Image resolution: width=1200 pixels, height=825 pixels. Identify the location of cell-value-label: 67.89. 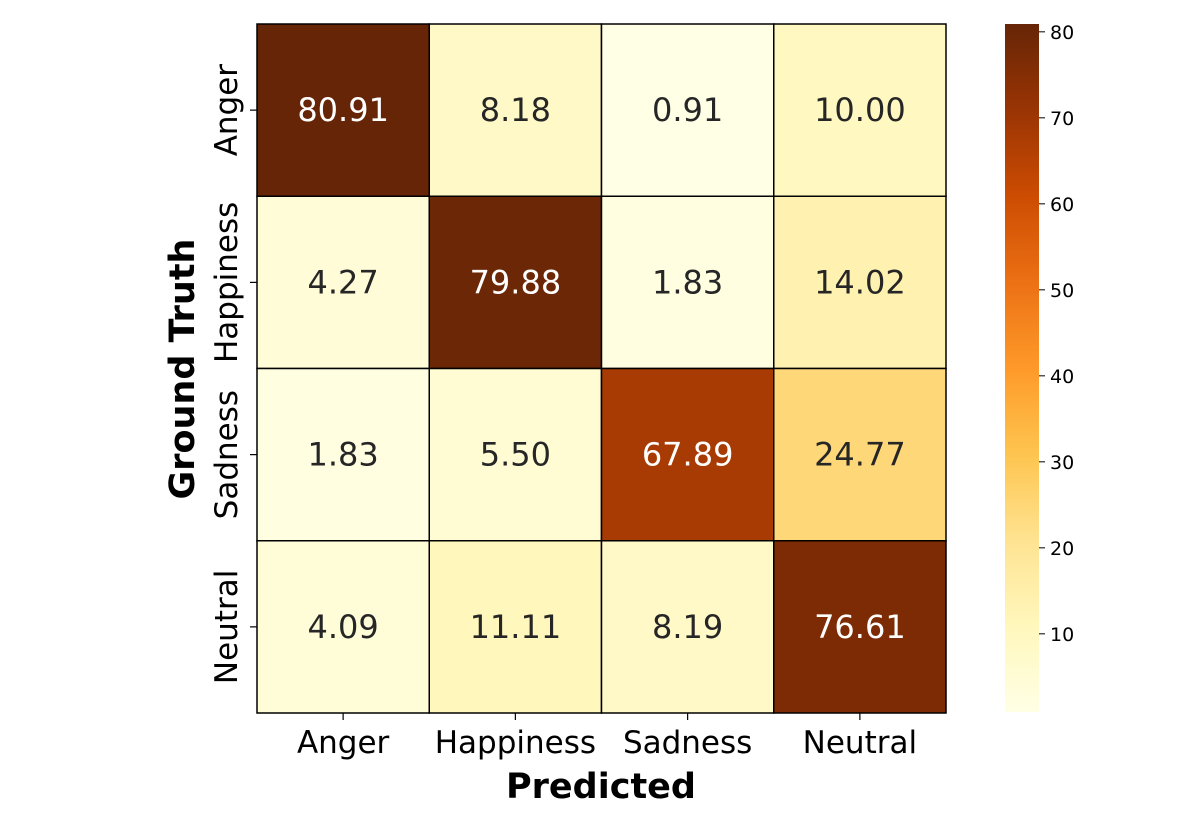
(688, 455).